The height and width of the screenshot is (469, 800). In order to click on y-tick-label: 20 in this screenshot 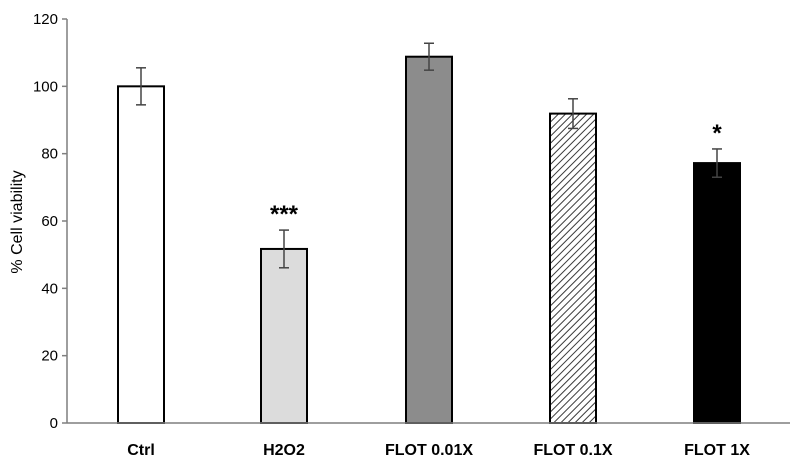, I will do `click(49, 356)`.